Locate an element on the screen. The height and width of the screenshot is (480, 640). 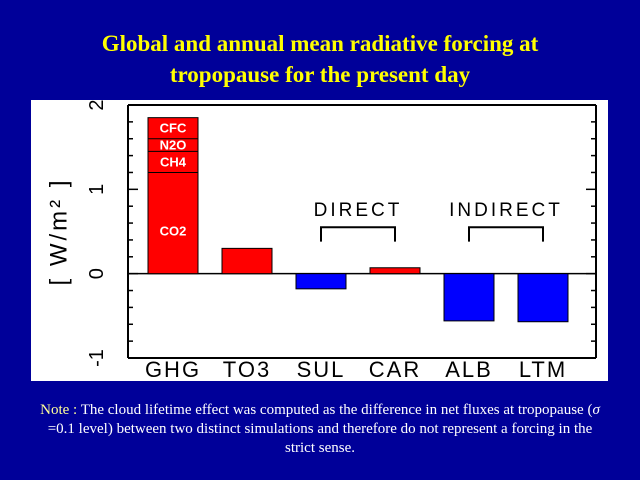
footnote-lead: Note : is located at coordinates (59, 410).